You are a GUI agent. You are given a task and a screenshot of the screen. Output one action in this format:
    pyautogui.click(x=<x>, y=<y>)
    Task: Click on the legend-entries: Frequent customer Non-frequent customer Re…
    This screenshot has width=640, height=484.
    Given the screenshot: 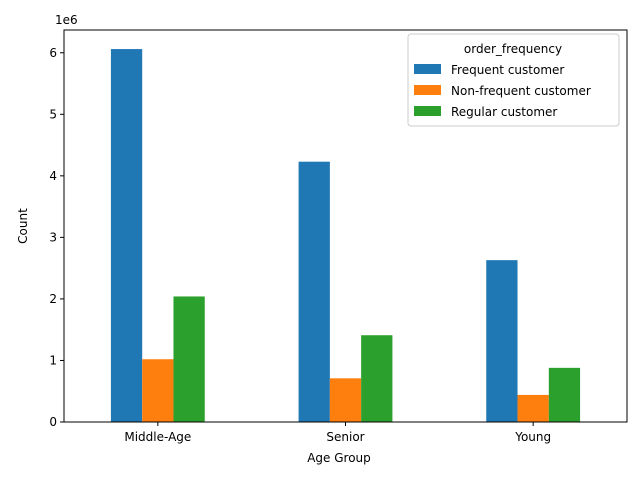 What is the action you would take?
    pyautogui.click(x=502, y=91)
    